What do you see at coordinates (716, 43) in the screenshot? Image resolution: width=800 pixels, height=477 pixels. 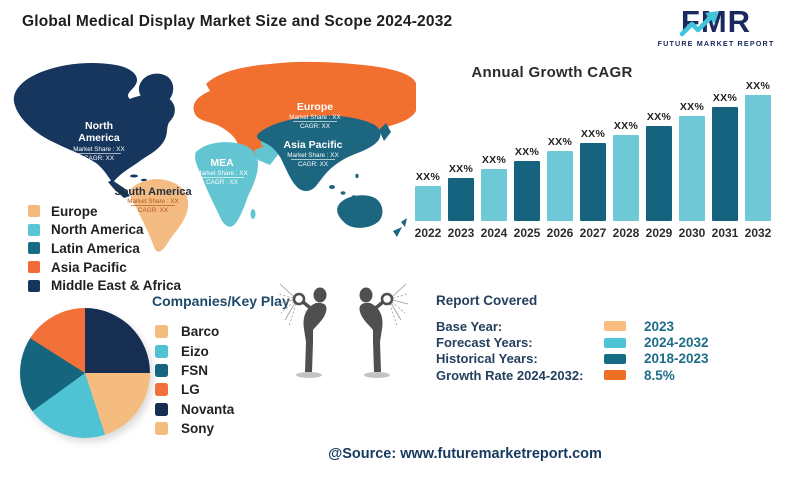 I see `fmr-logo-tagline: FUTURE MARKET REPORT` at bounding box center [716, 43].